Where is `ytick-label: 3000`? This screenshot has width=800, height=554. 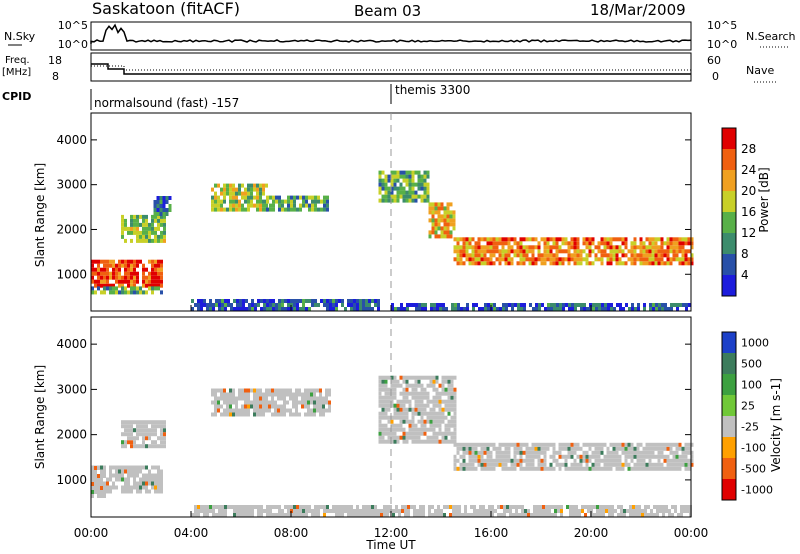 ytick-label: 3000 is located at coordinates (71, 185).